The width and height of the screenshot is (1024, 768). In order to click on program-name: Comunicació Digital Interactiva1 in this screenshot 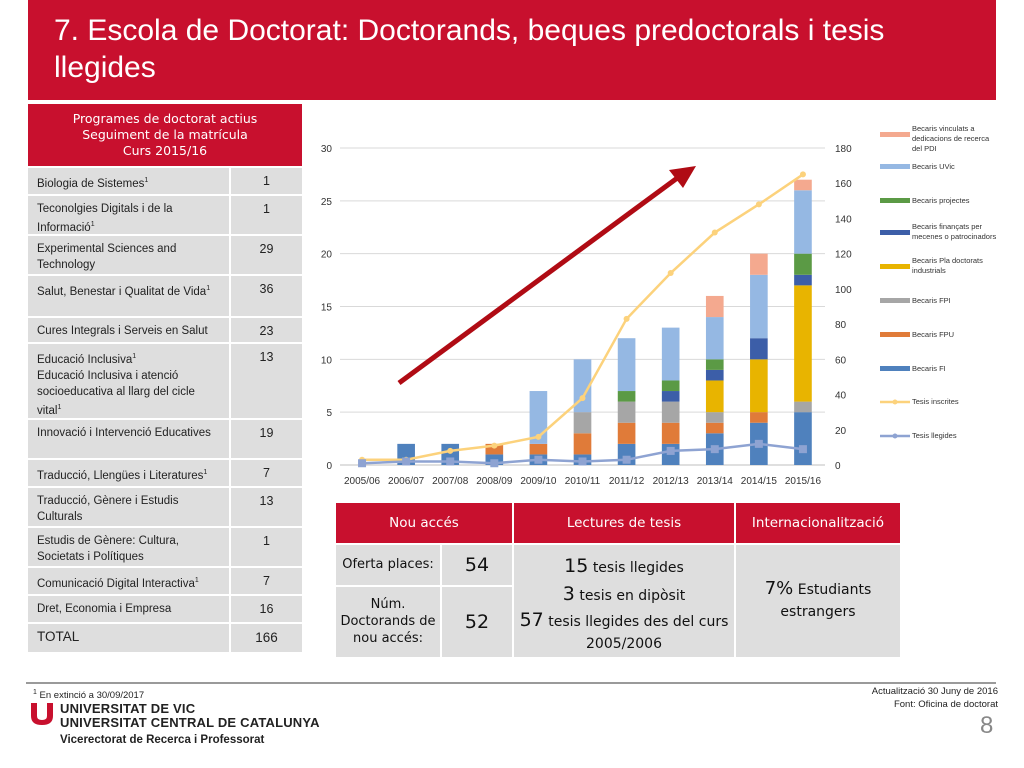, I will do `click(129, 582)`.